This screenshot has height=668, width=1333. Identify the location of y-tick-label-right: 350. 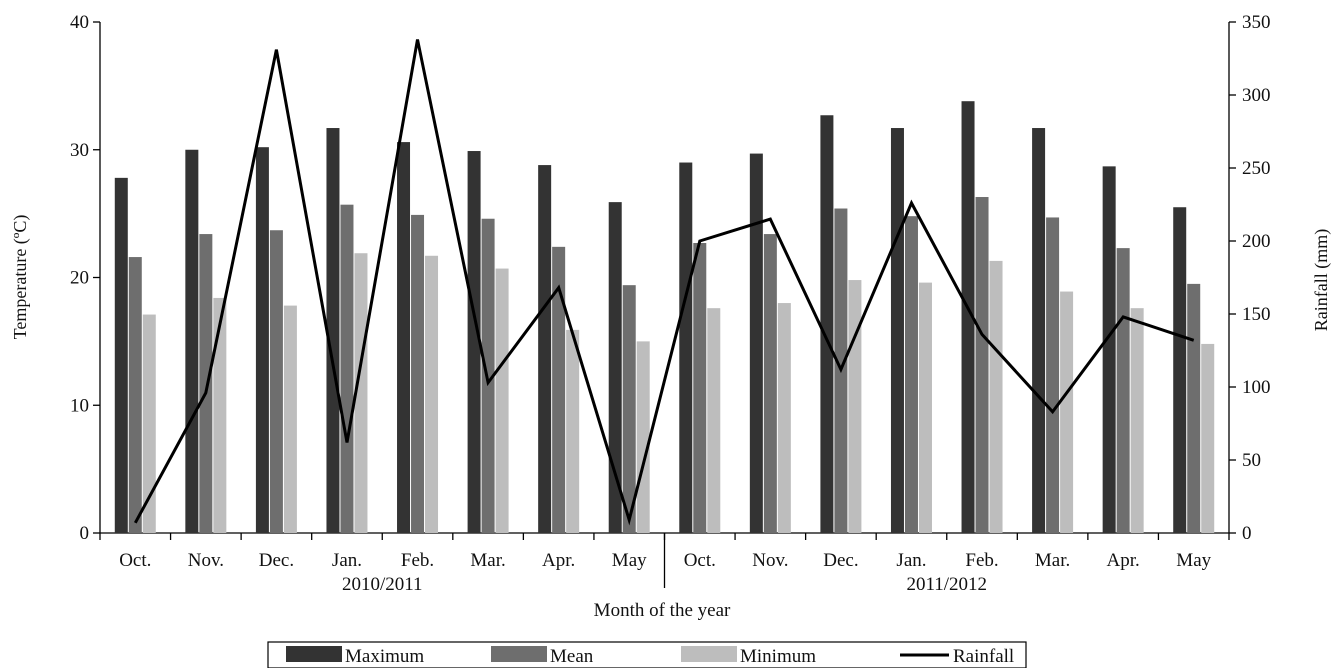
(1256, 22).